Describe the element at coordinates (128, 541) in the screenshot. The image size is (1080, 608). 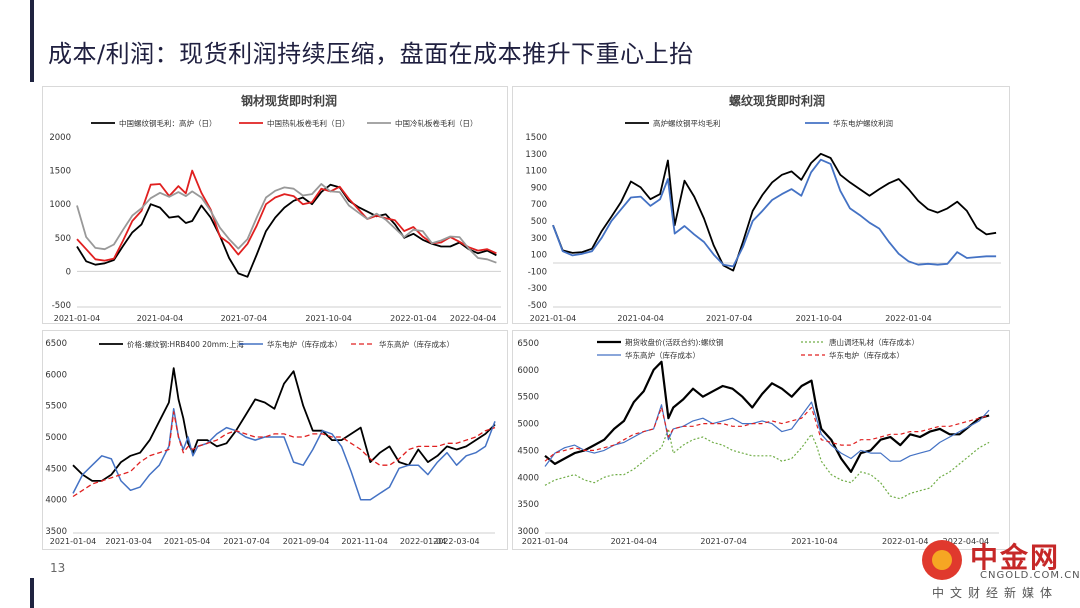
I see `x-tick-label: 2021-03-04` at that location.